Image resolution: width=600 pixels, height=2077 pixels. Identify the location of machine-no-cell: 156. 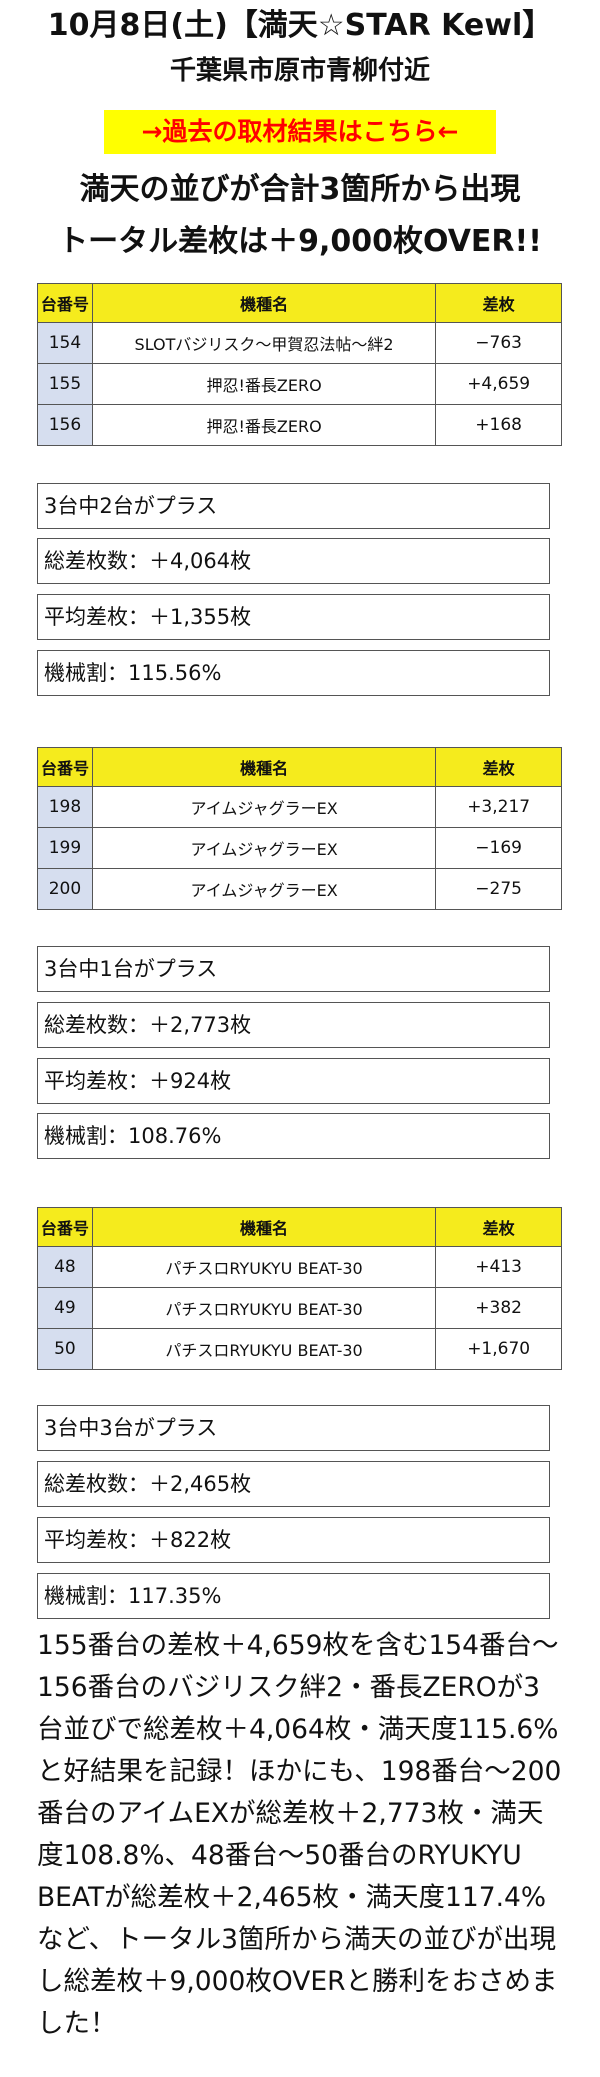
(65, 425).